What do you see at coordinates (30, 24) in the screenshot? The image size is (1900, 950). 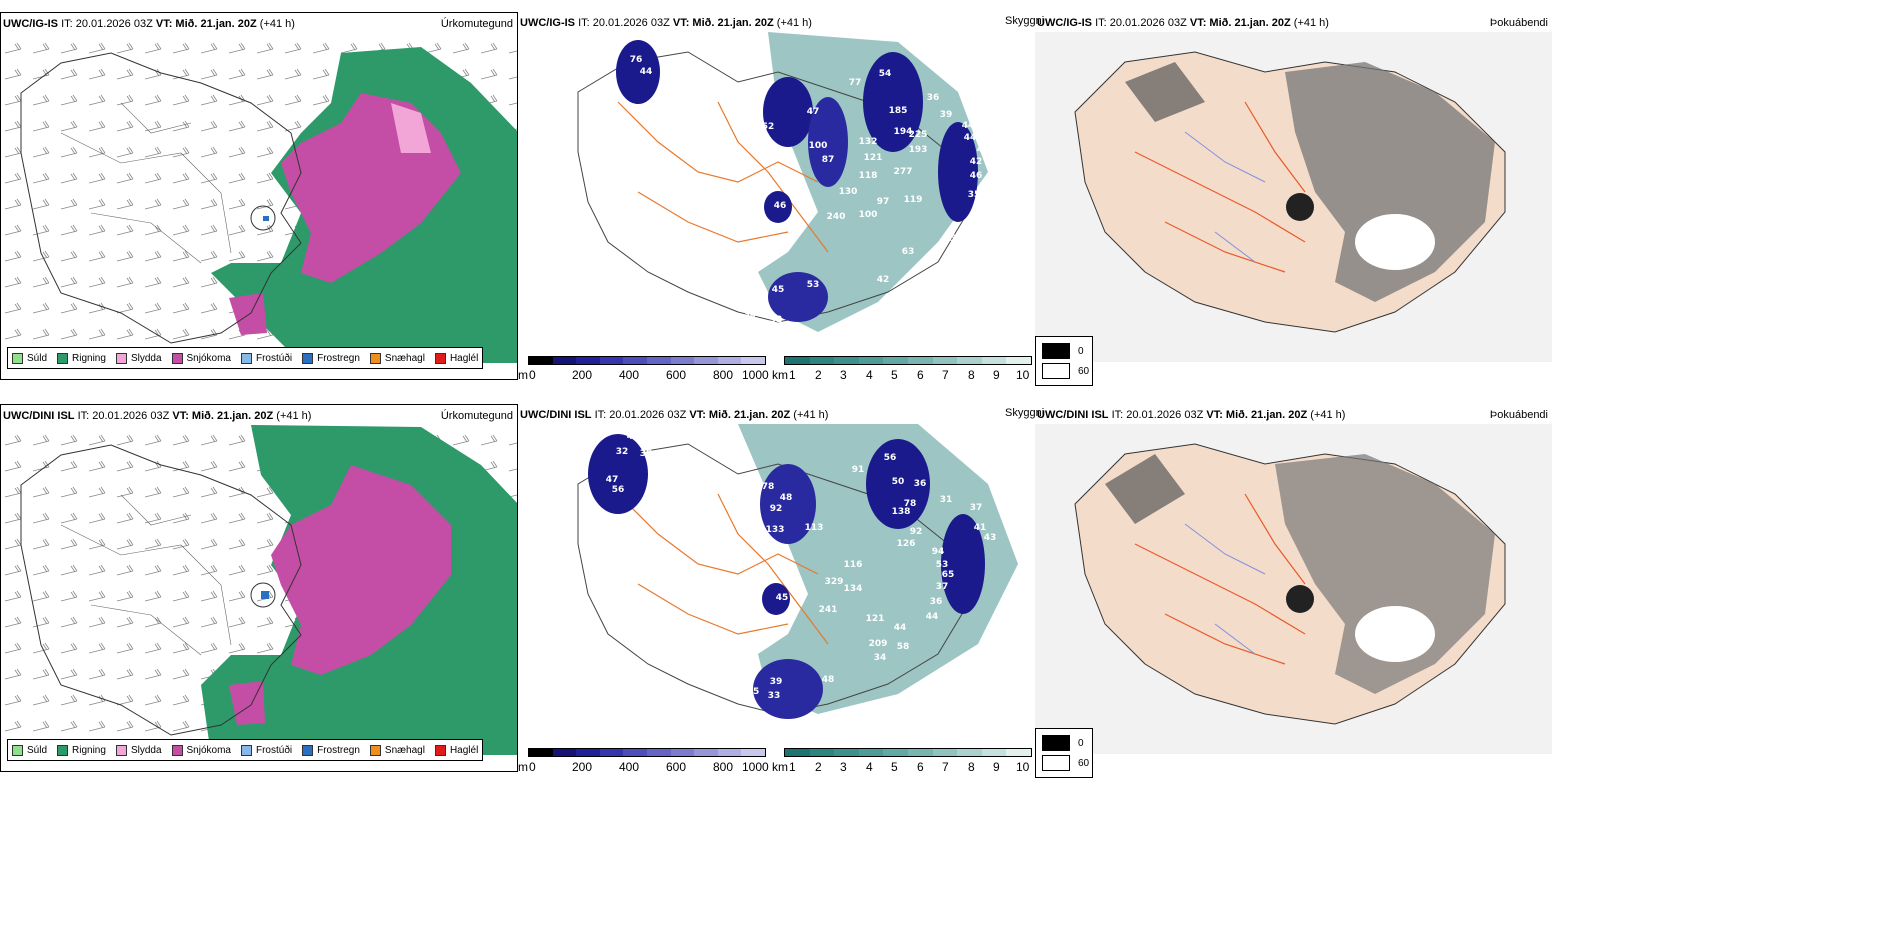 I see `model-name: UWC/IG-IS` at bounding box center [30, 24].